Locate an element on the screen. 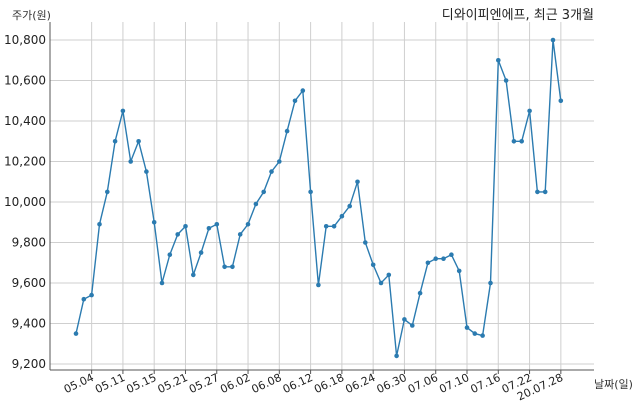 Image resolution: width=640 pixels, height=414 pixels. y-tick-label: 10,600 is located at coordinates (25, 81).